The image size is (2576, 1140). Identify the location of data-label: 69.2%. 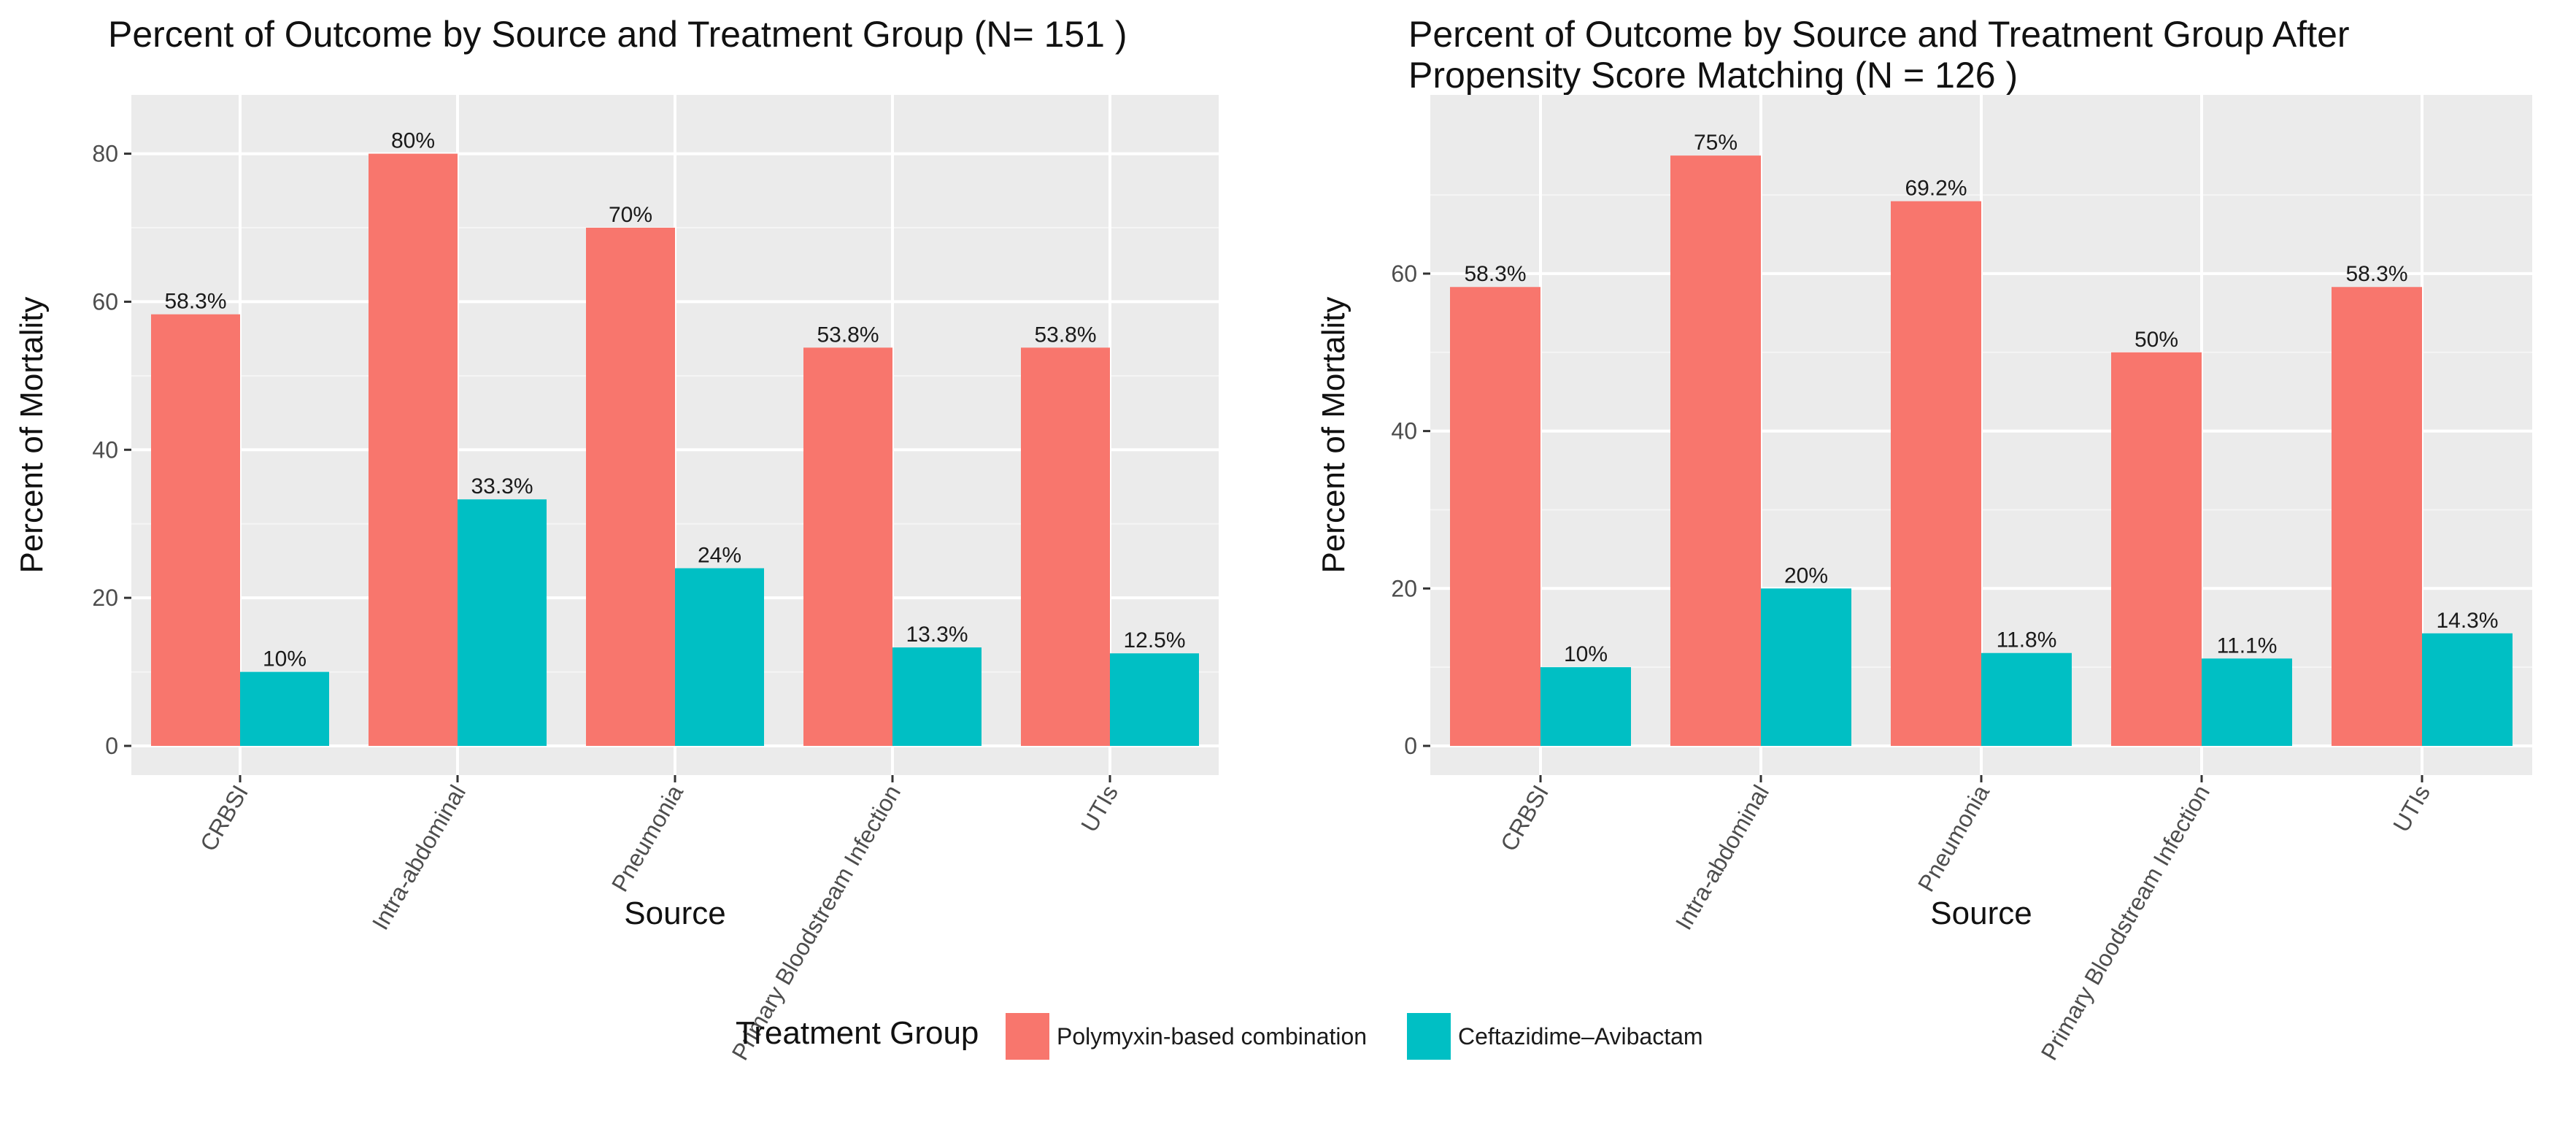
(1936, 189).